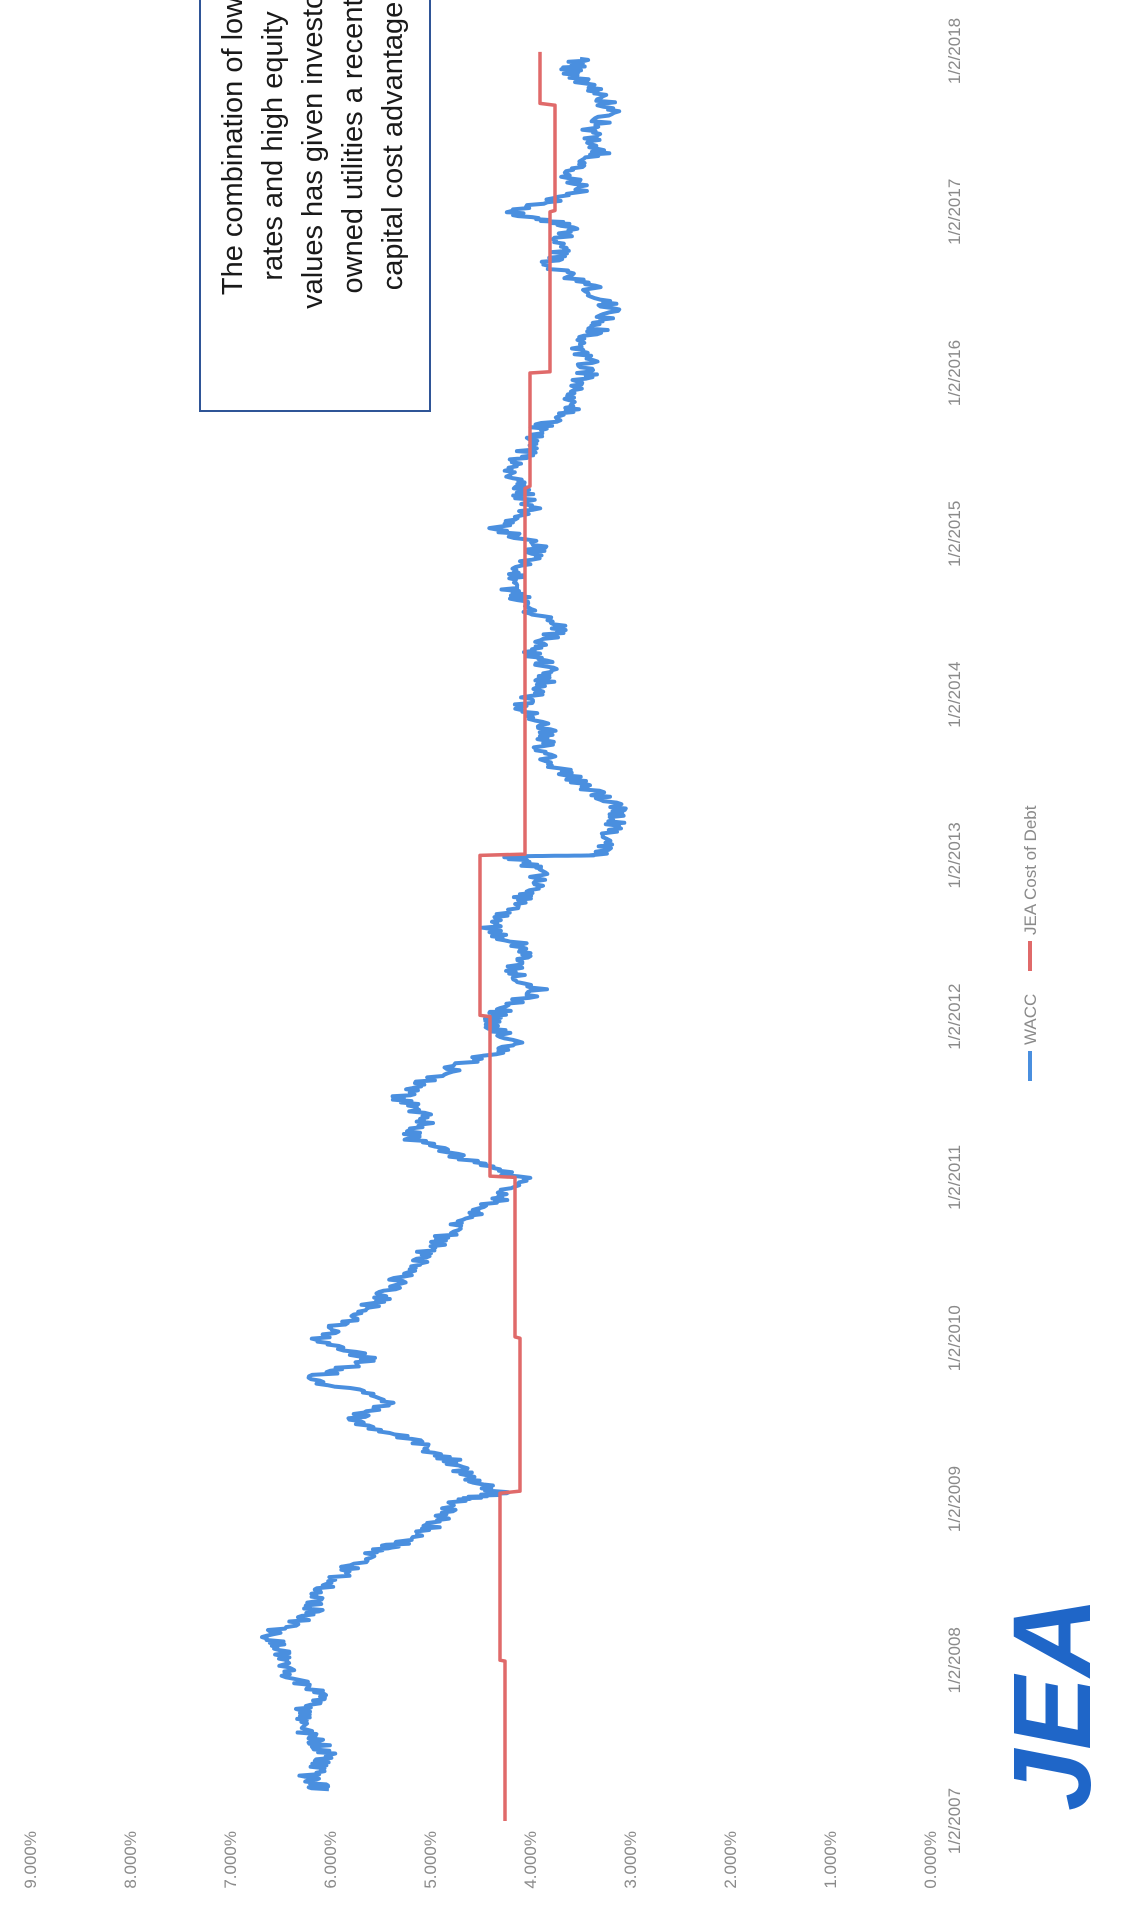 This screenshot has height=1911, width=1147. I want to click on legend: WACC JEA Cost of Debt, so click(1030, 943).